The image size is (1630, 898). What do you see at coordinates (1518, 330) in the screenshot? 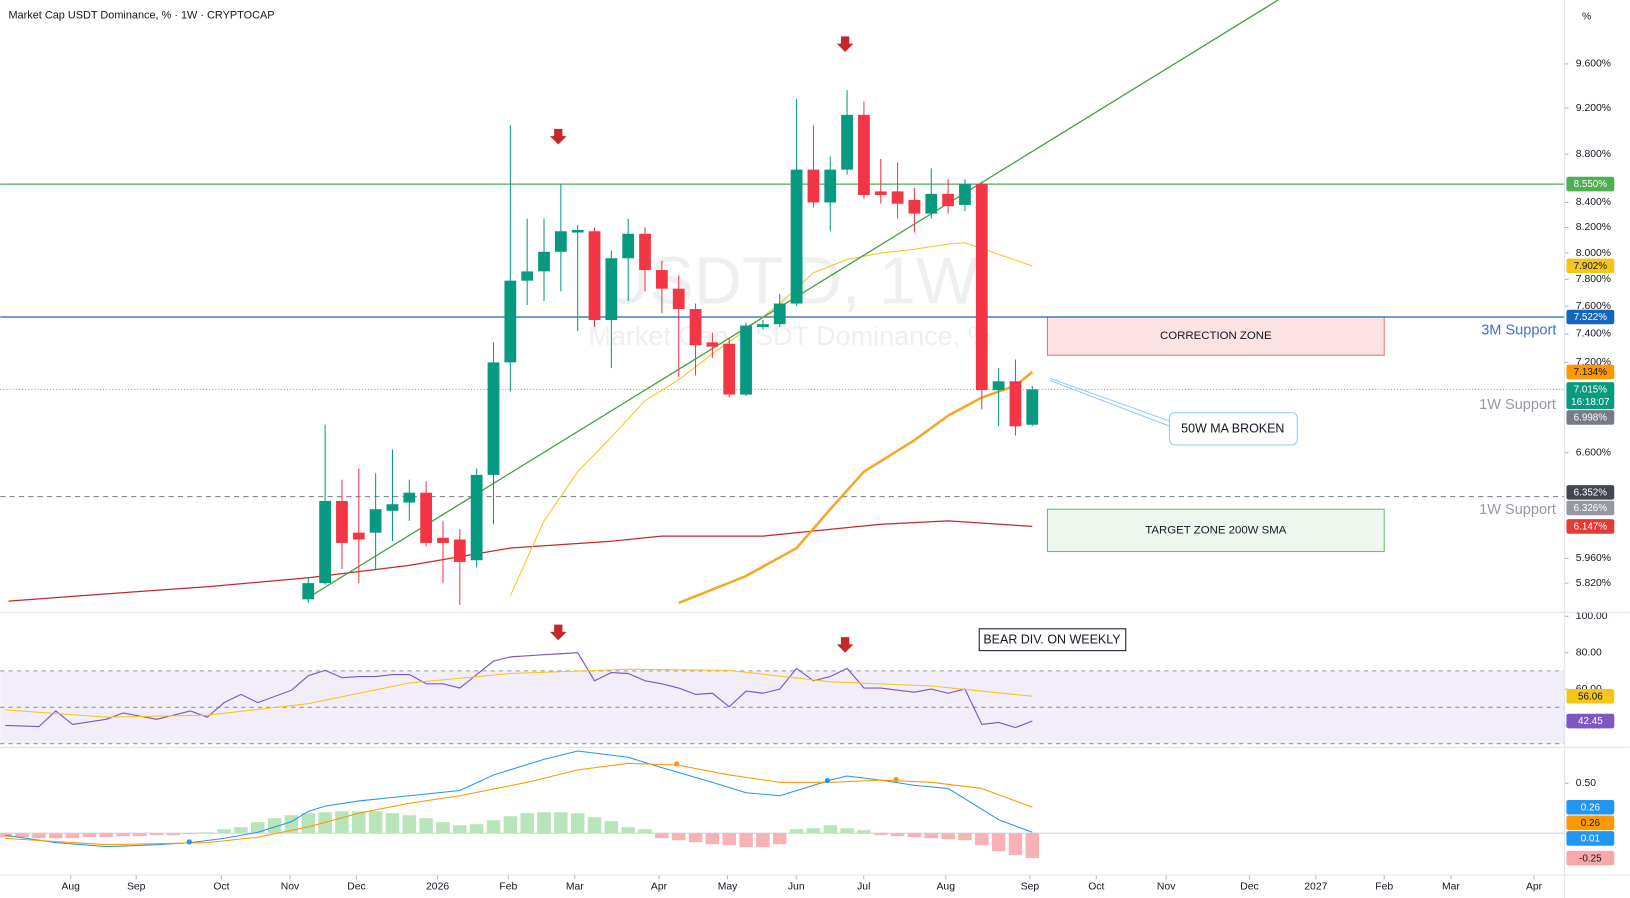
I see `annotation: 3M Support` at bounding box center [1518, 330].